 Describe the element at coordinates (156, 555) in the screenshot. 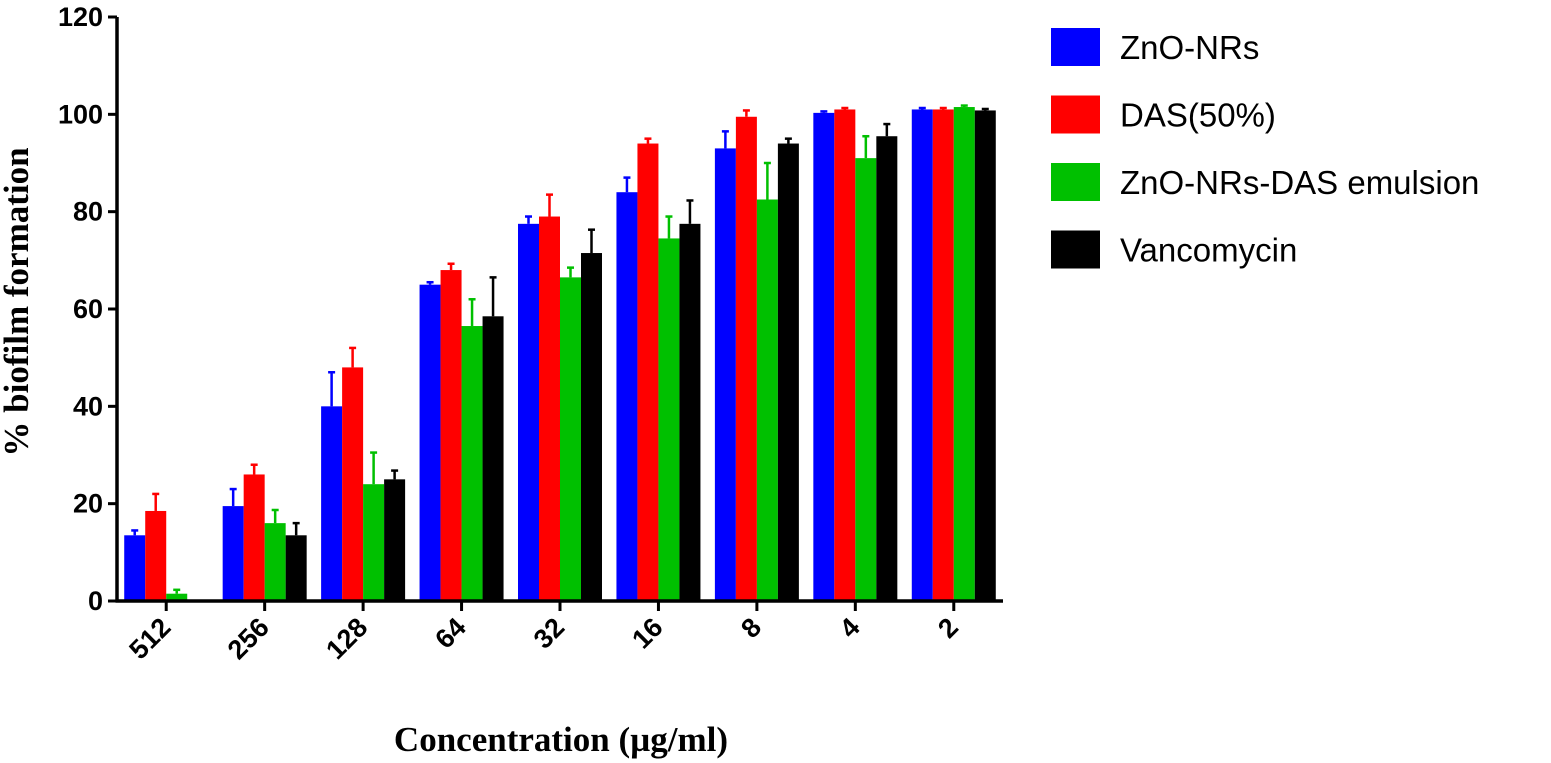

I see `bar-das-50--512` at that location.